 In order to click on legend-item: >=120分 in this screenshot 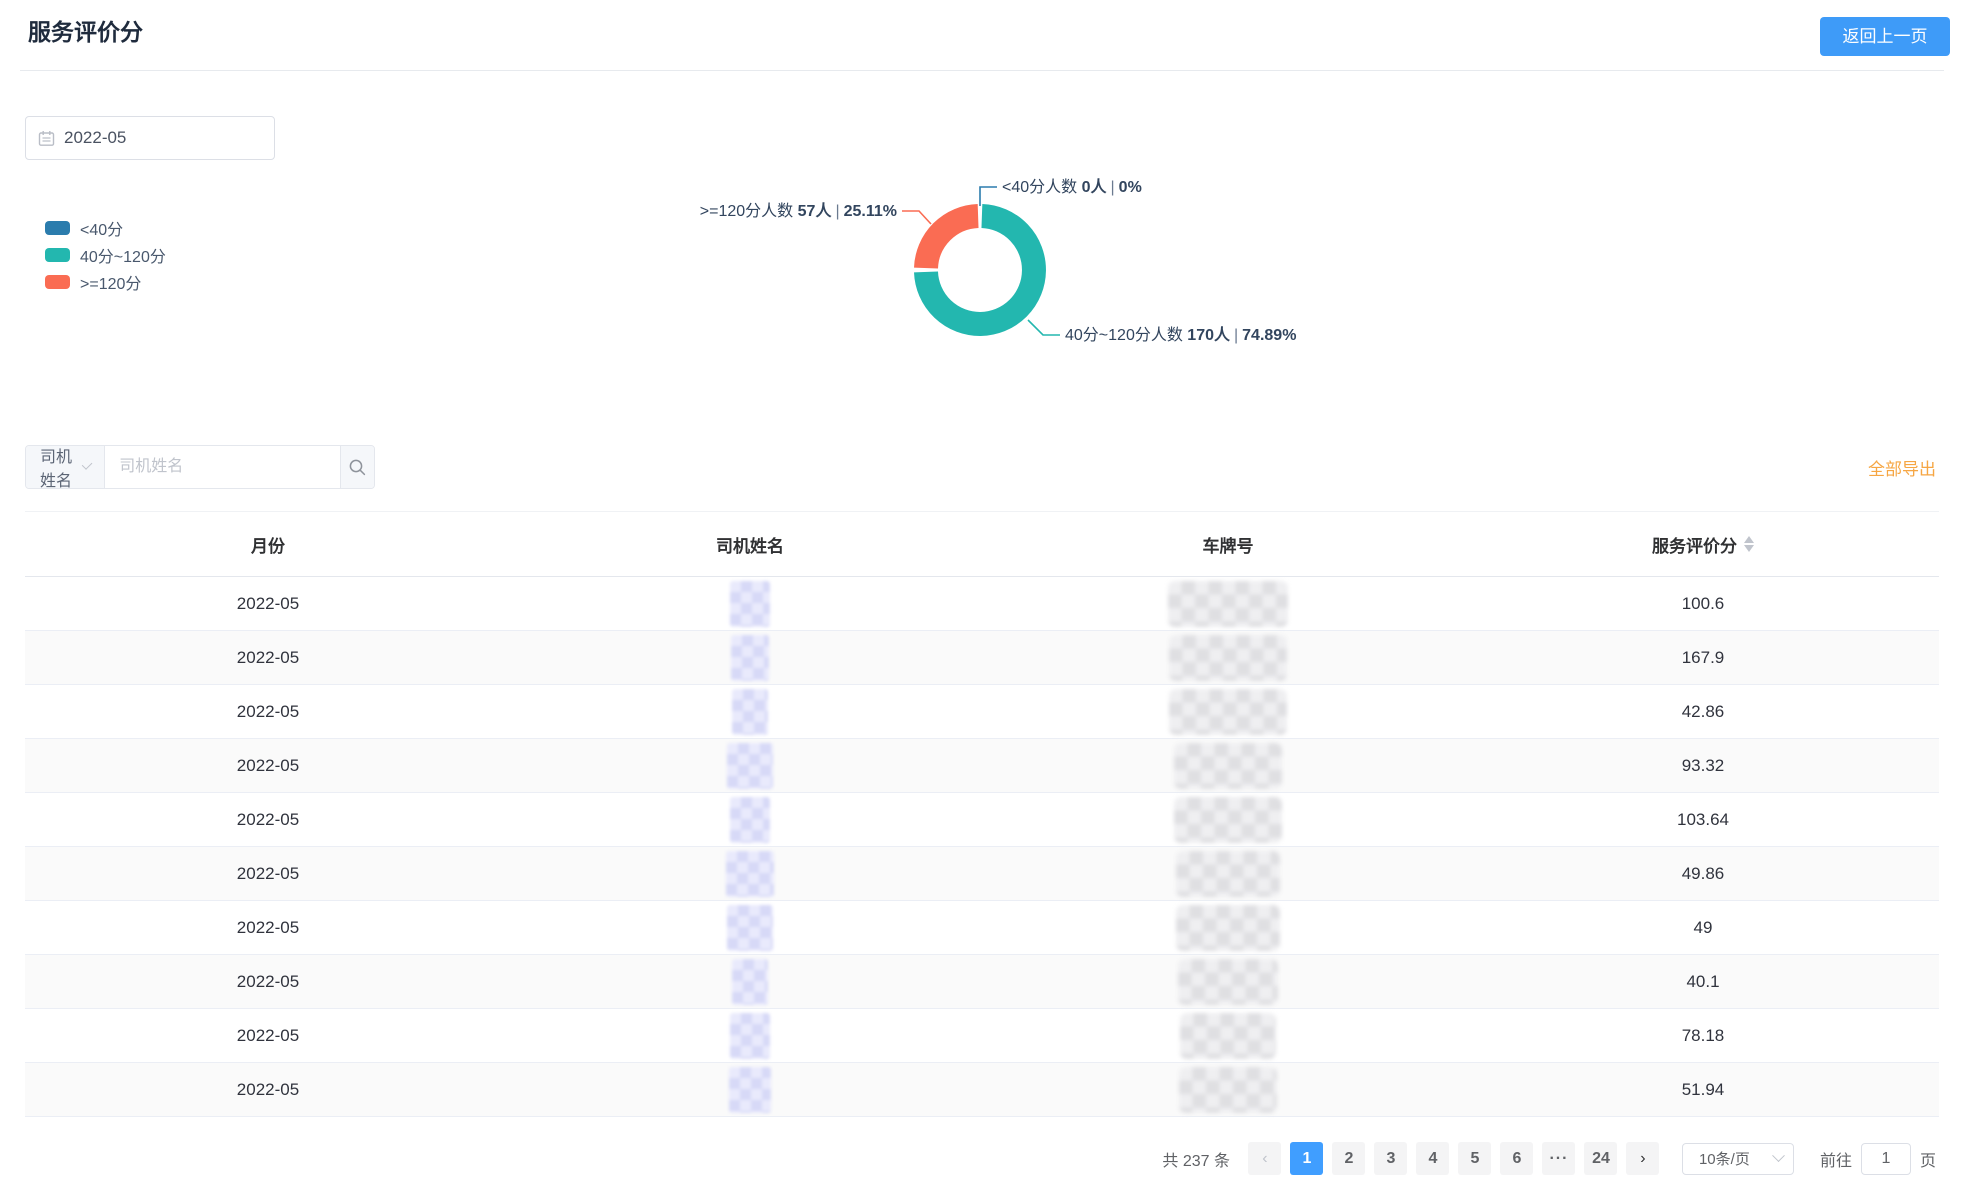, I will do `click(105, 284)`.